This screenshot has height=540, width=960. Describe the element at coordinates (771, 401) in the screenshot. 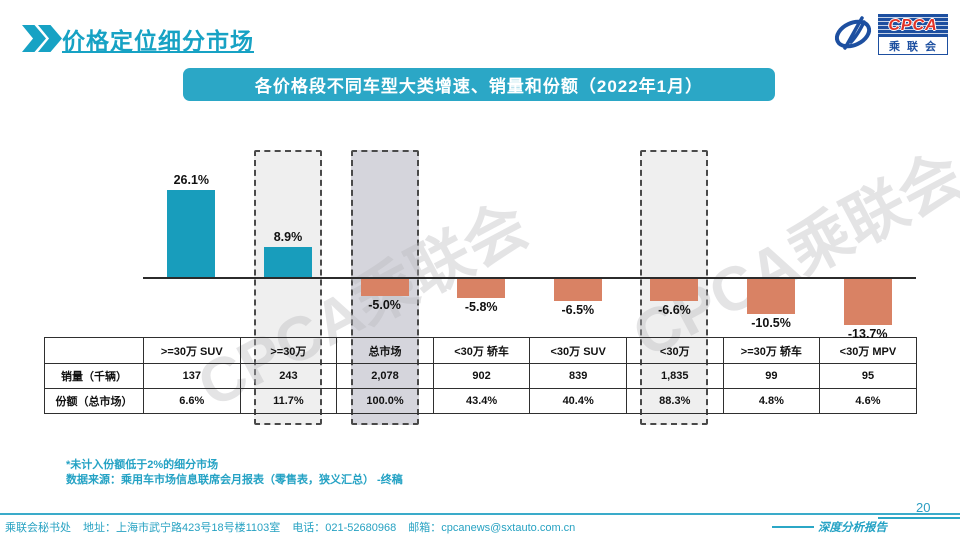

I see `table-cell: 4.8%` at that location.